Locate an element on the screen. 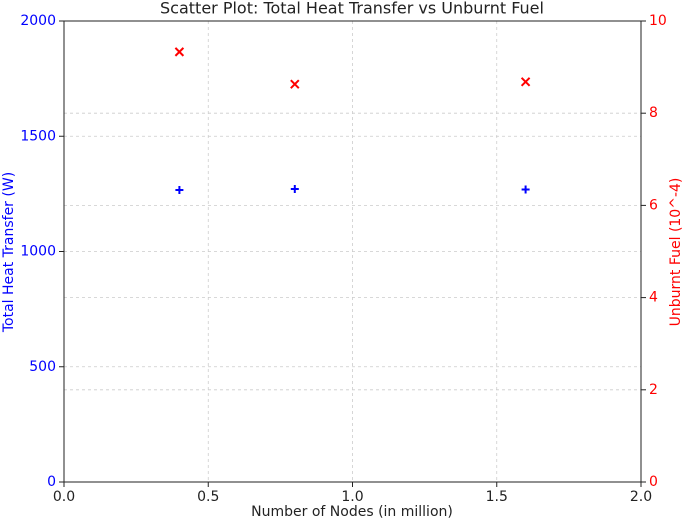  y-tick-label: 1500 is located at coordinates (38, 136).